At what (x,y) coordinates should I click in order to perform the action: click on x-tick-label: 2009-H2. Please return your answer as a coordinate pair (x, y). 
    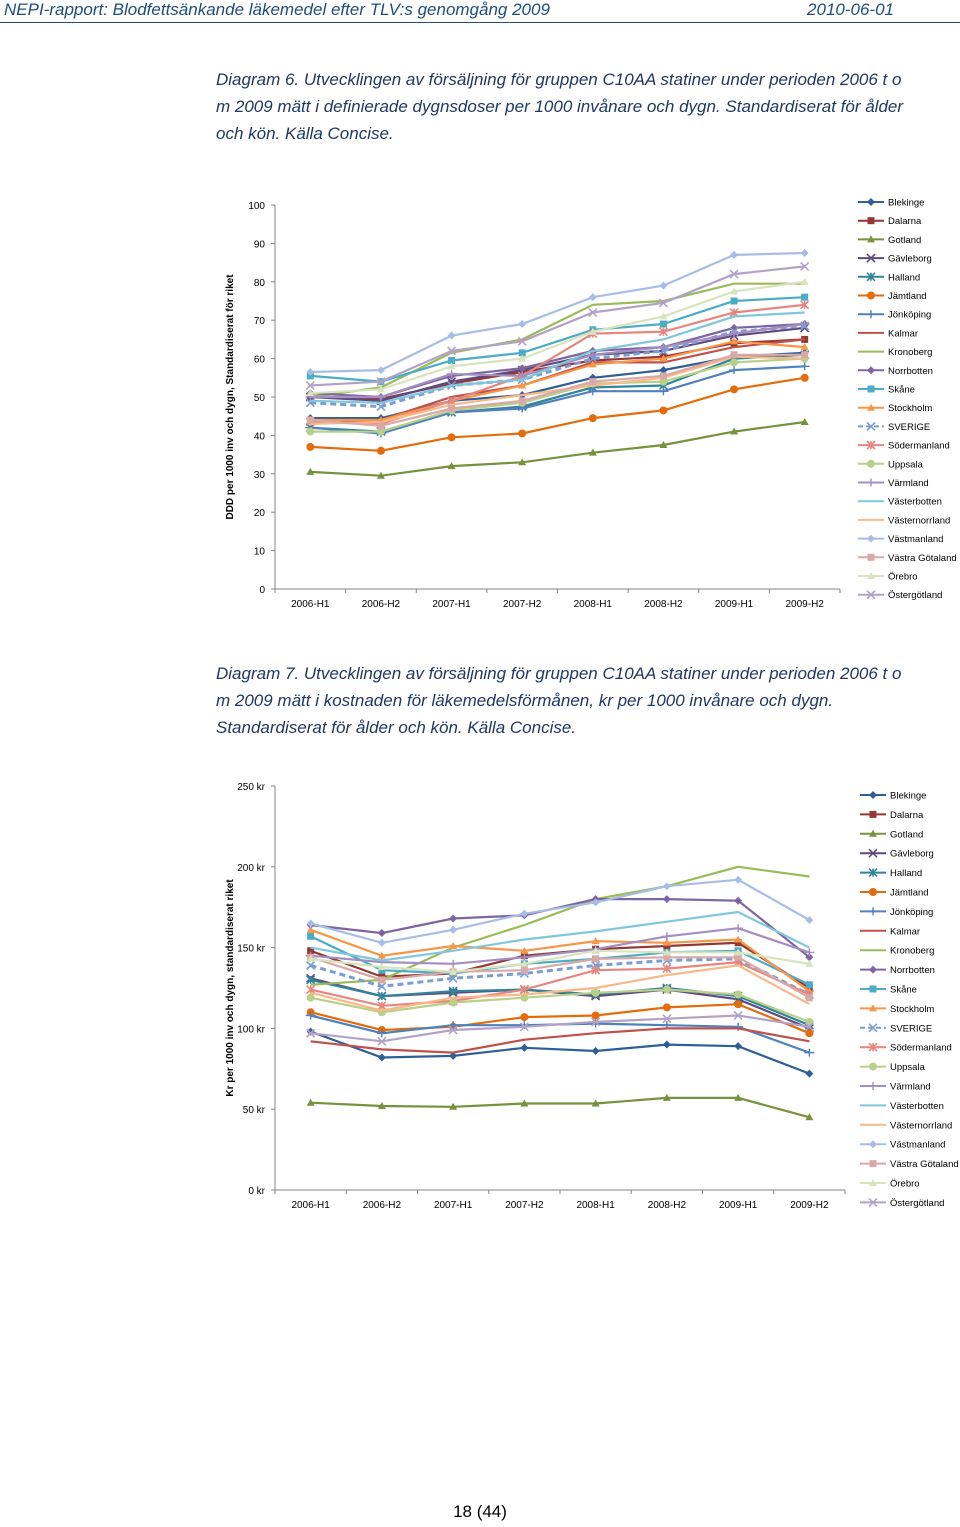
    Looking at the image, I should click on (809, 1205).